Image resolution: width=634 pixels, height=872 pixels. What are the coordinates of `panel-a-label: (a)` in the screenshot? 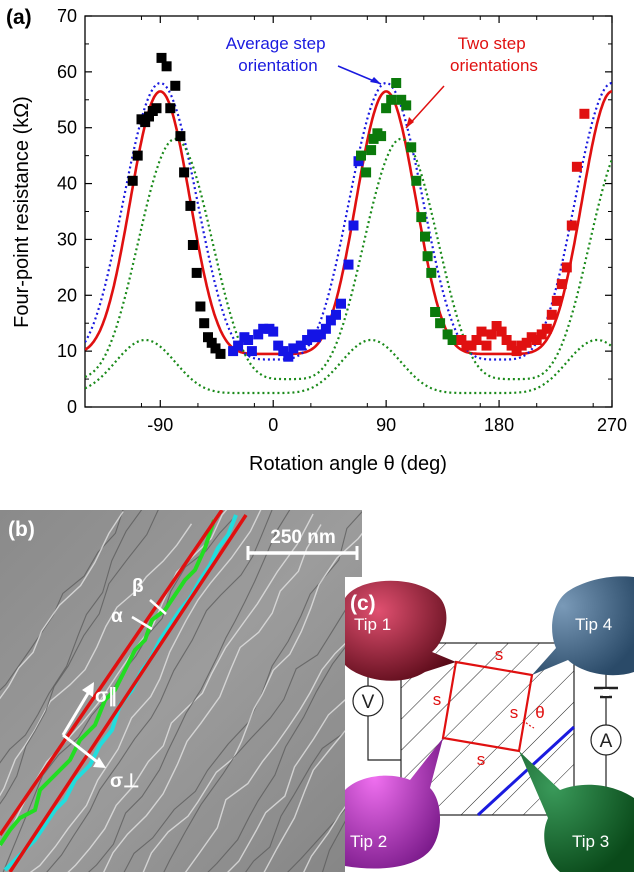 It's located at (19, 17).